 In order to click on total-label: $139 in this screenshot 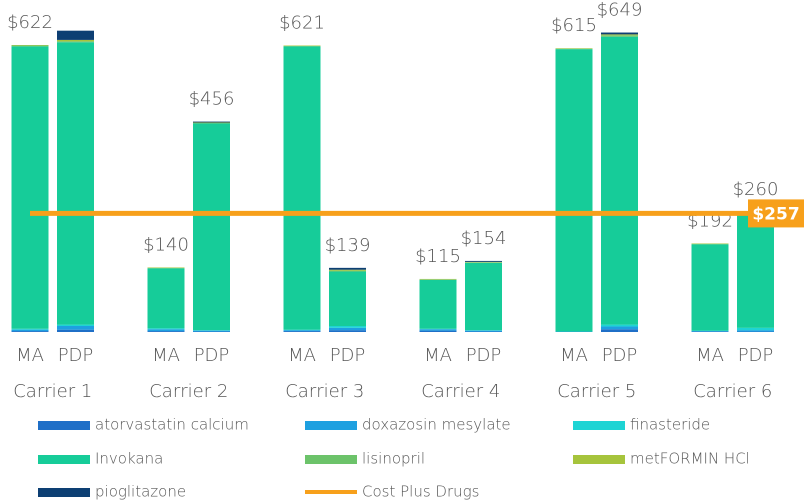, I will do `click(348, 245)`.